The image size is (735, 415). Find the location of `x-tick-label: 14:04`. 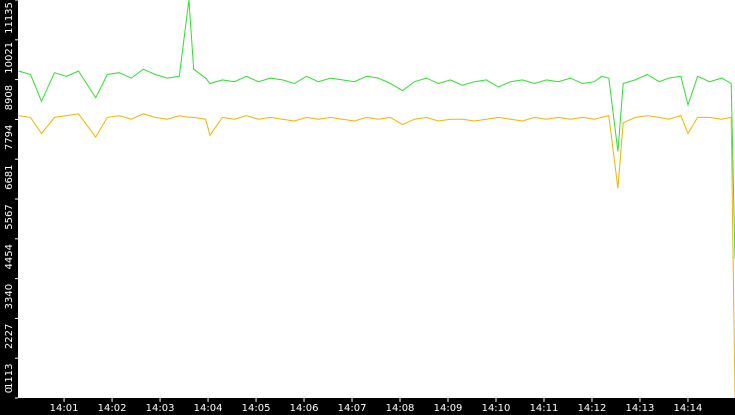

x-tick-label: 14:04 is located at coordinates (208, 408).